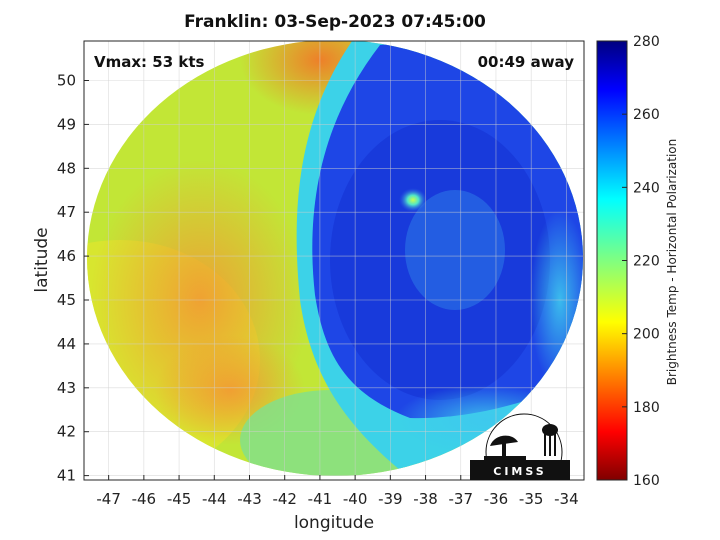  What do you see at coordinates (646, 188) in the screenshot?
I see `colorbar-tick-label: 240` at bounding box center [646, 188].